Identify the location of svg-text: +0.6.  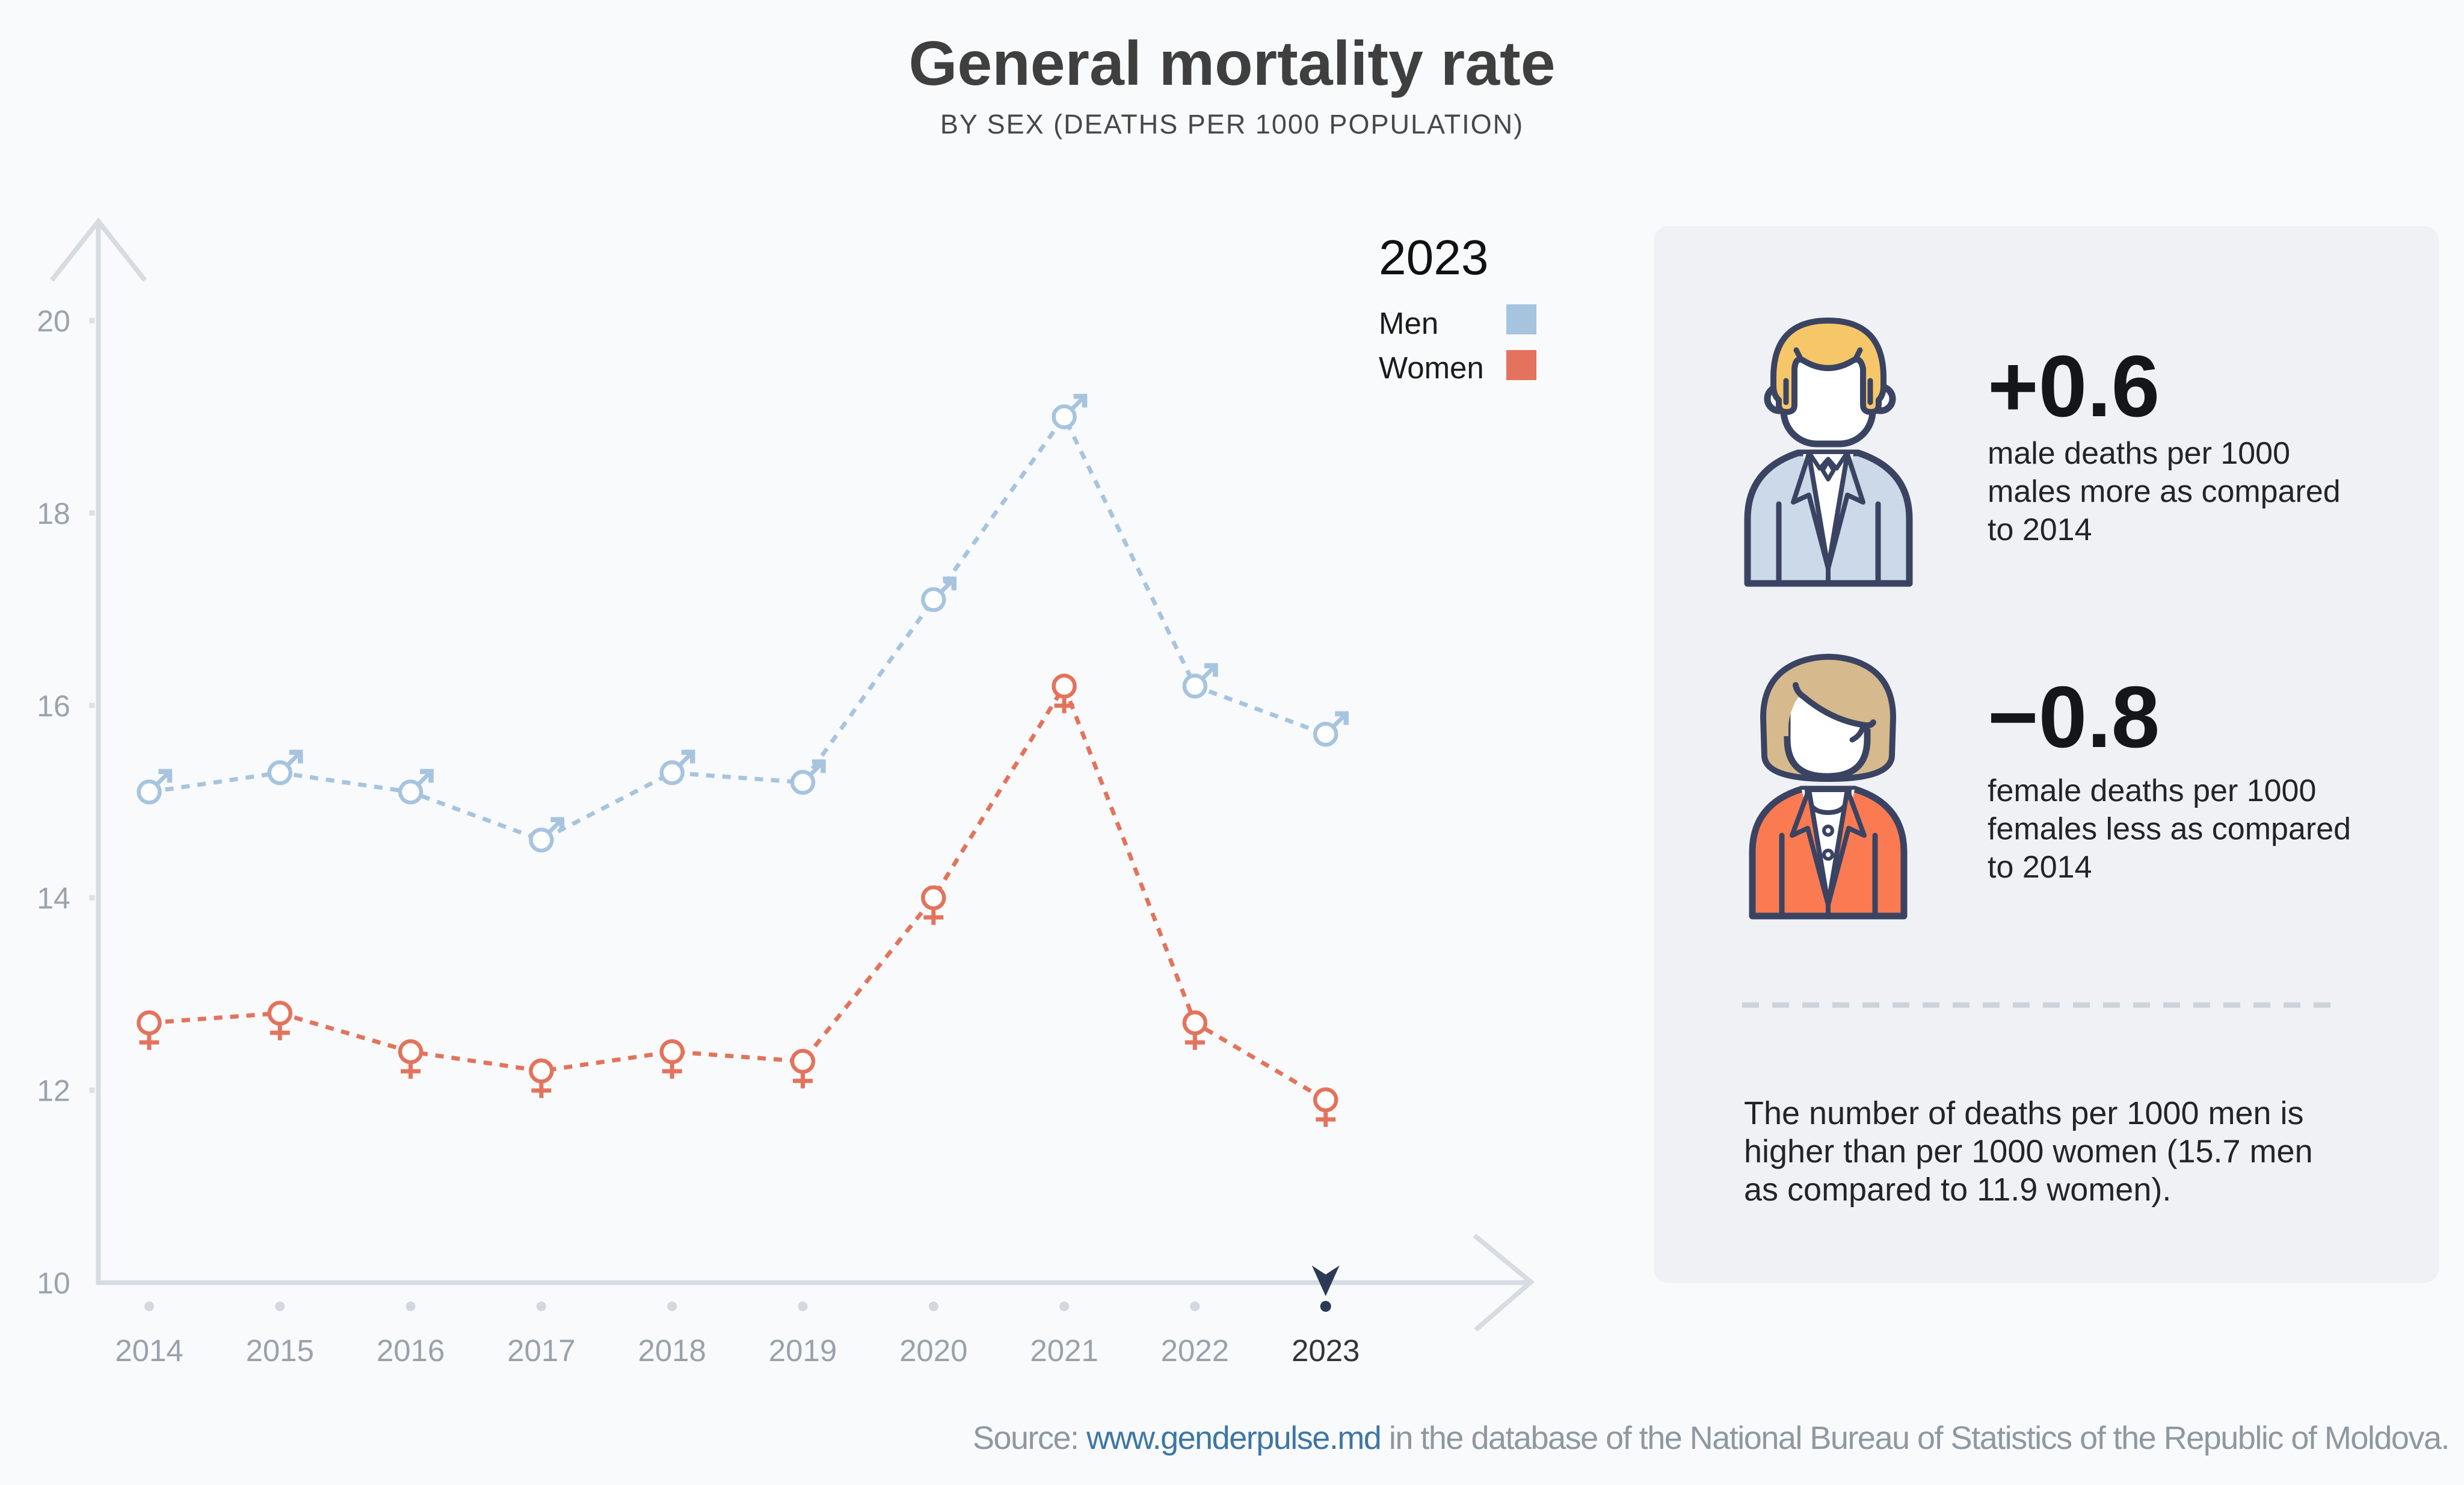
(2074, 386).